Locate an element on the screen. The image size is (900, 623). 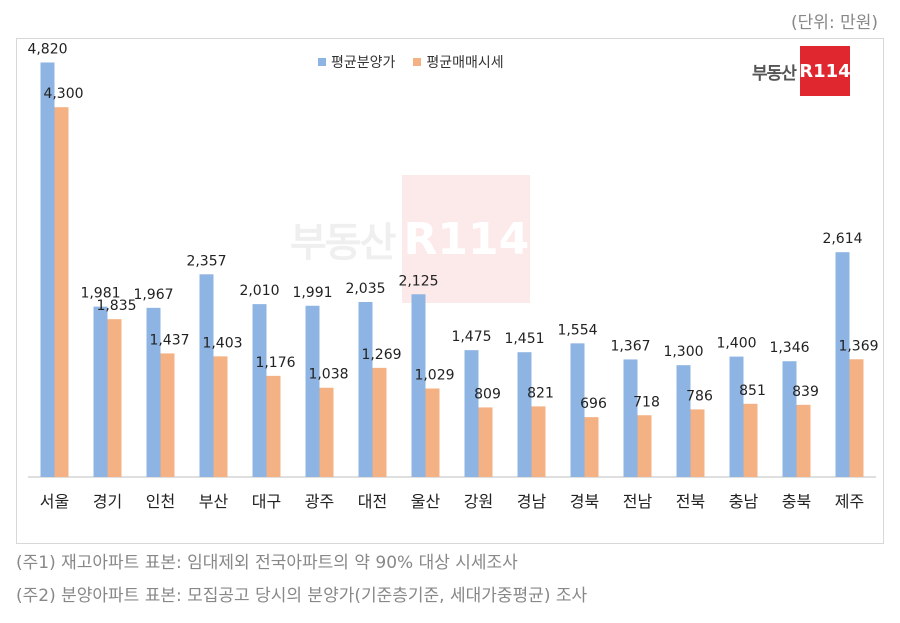
data-label-series1: 2,035 is located at coordinates (365, 289).